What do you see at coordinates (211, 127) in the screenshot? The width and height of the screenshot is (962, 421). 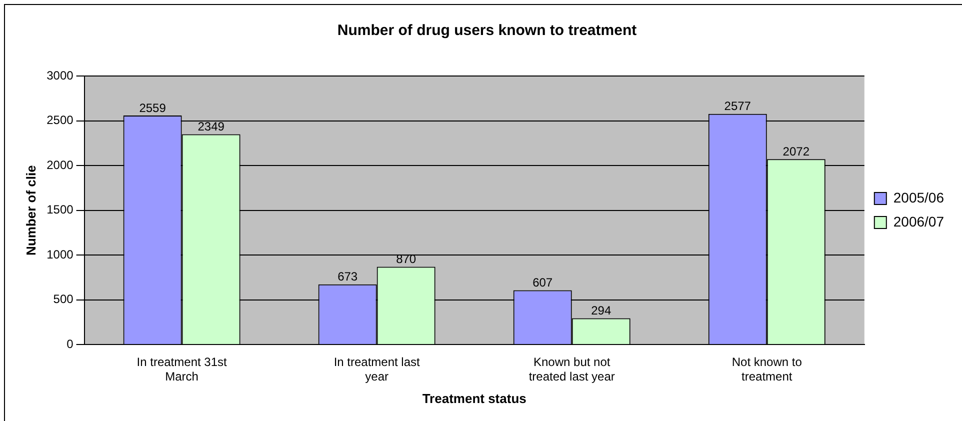 I see `data-label: 2349` at bounding box center [211, 127].